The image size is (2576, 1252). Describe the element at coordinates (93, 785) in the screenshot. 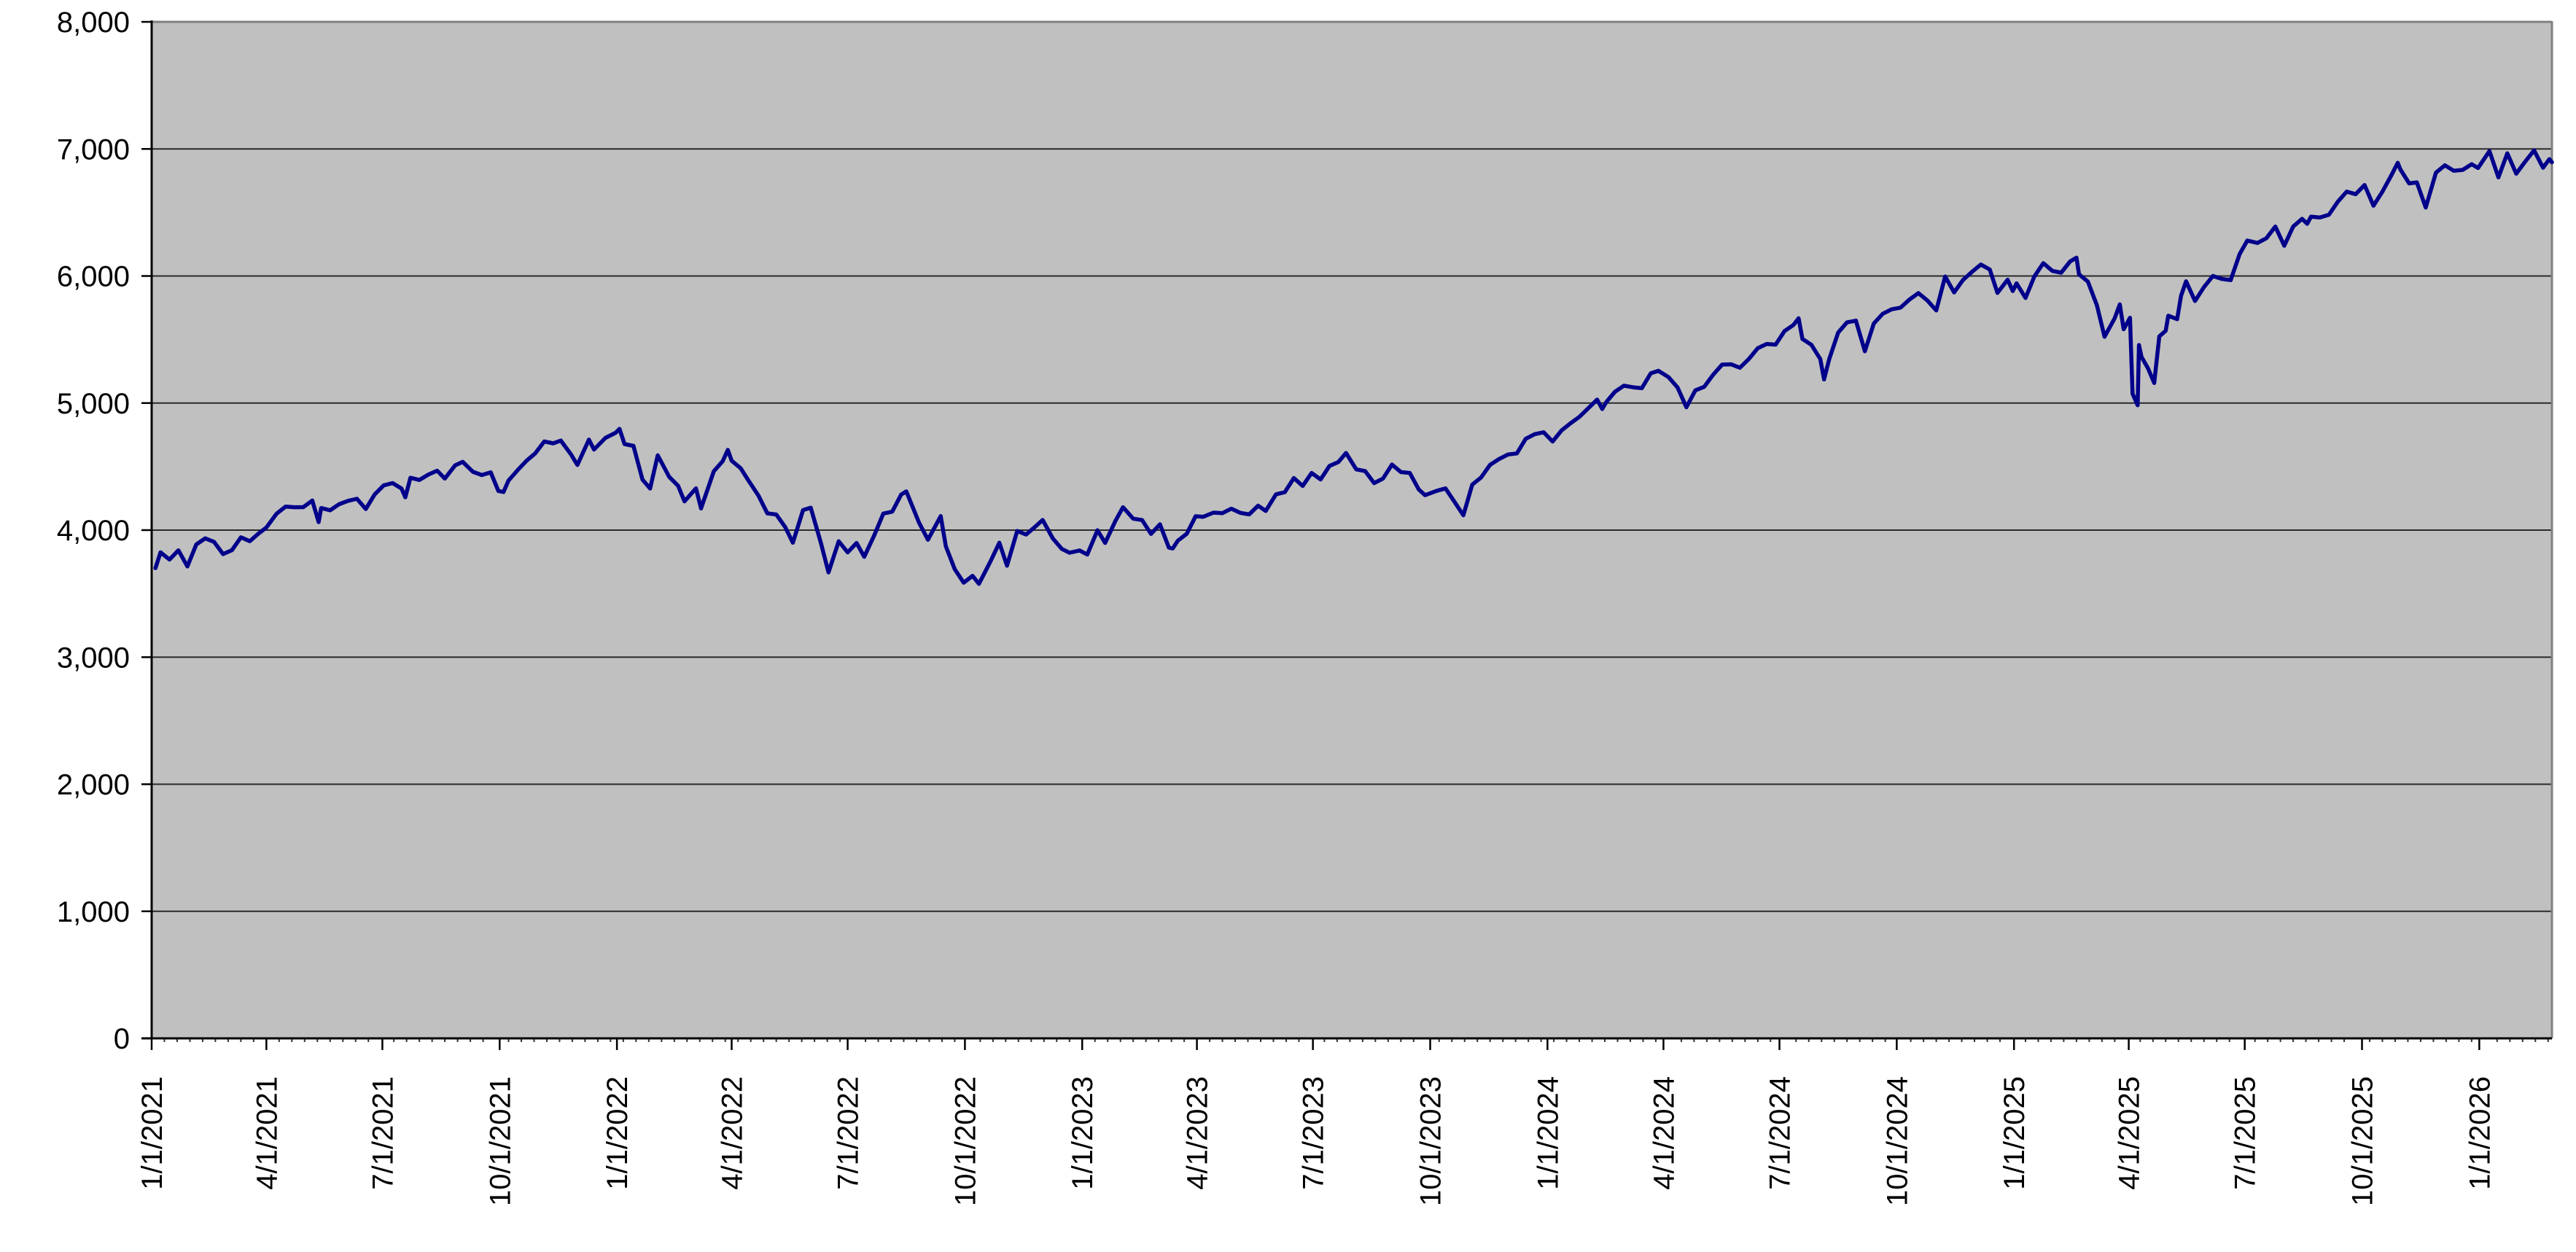

I see `y-tick-label: 2,000` at that location.